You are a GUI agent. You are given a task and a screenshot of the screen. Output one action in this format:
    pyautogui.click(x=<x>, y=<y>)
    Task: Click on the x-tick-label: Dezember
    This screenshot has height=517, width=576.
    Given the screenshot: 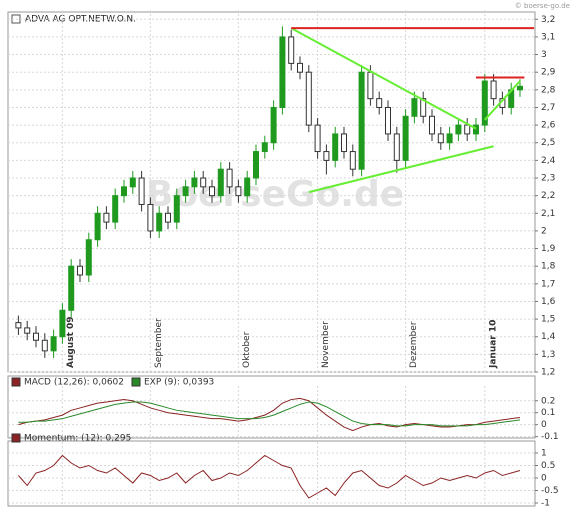 What is the action you would take?
    pyautogui.click(x=414, y=344)
    